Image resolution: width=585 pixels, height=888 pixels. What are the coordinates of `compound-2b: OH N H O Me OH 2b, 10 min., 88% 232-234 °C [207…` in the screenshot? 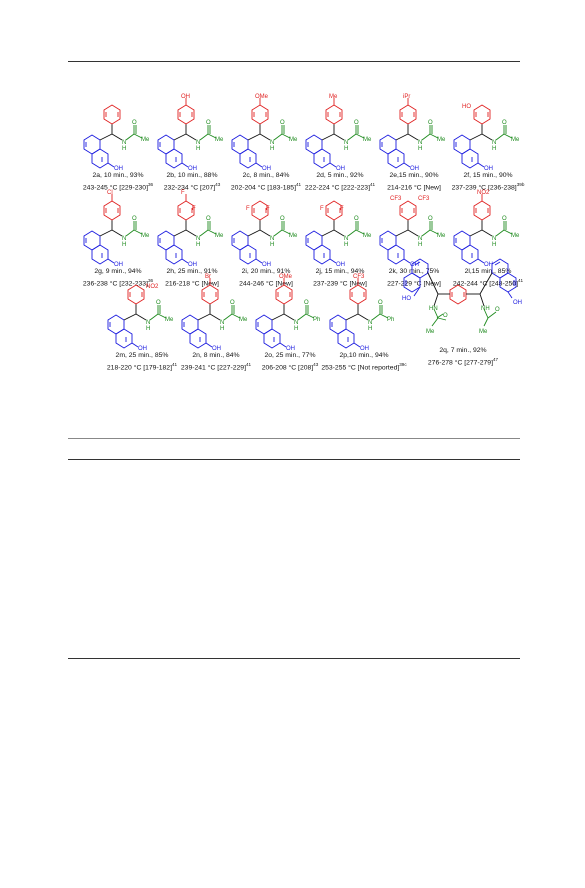 It's located at (192, 149).